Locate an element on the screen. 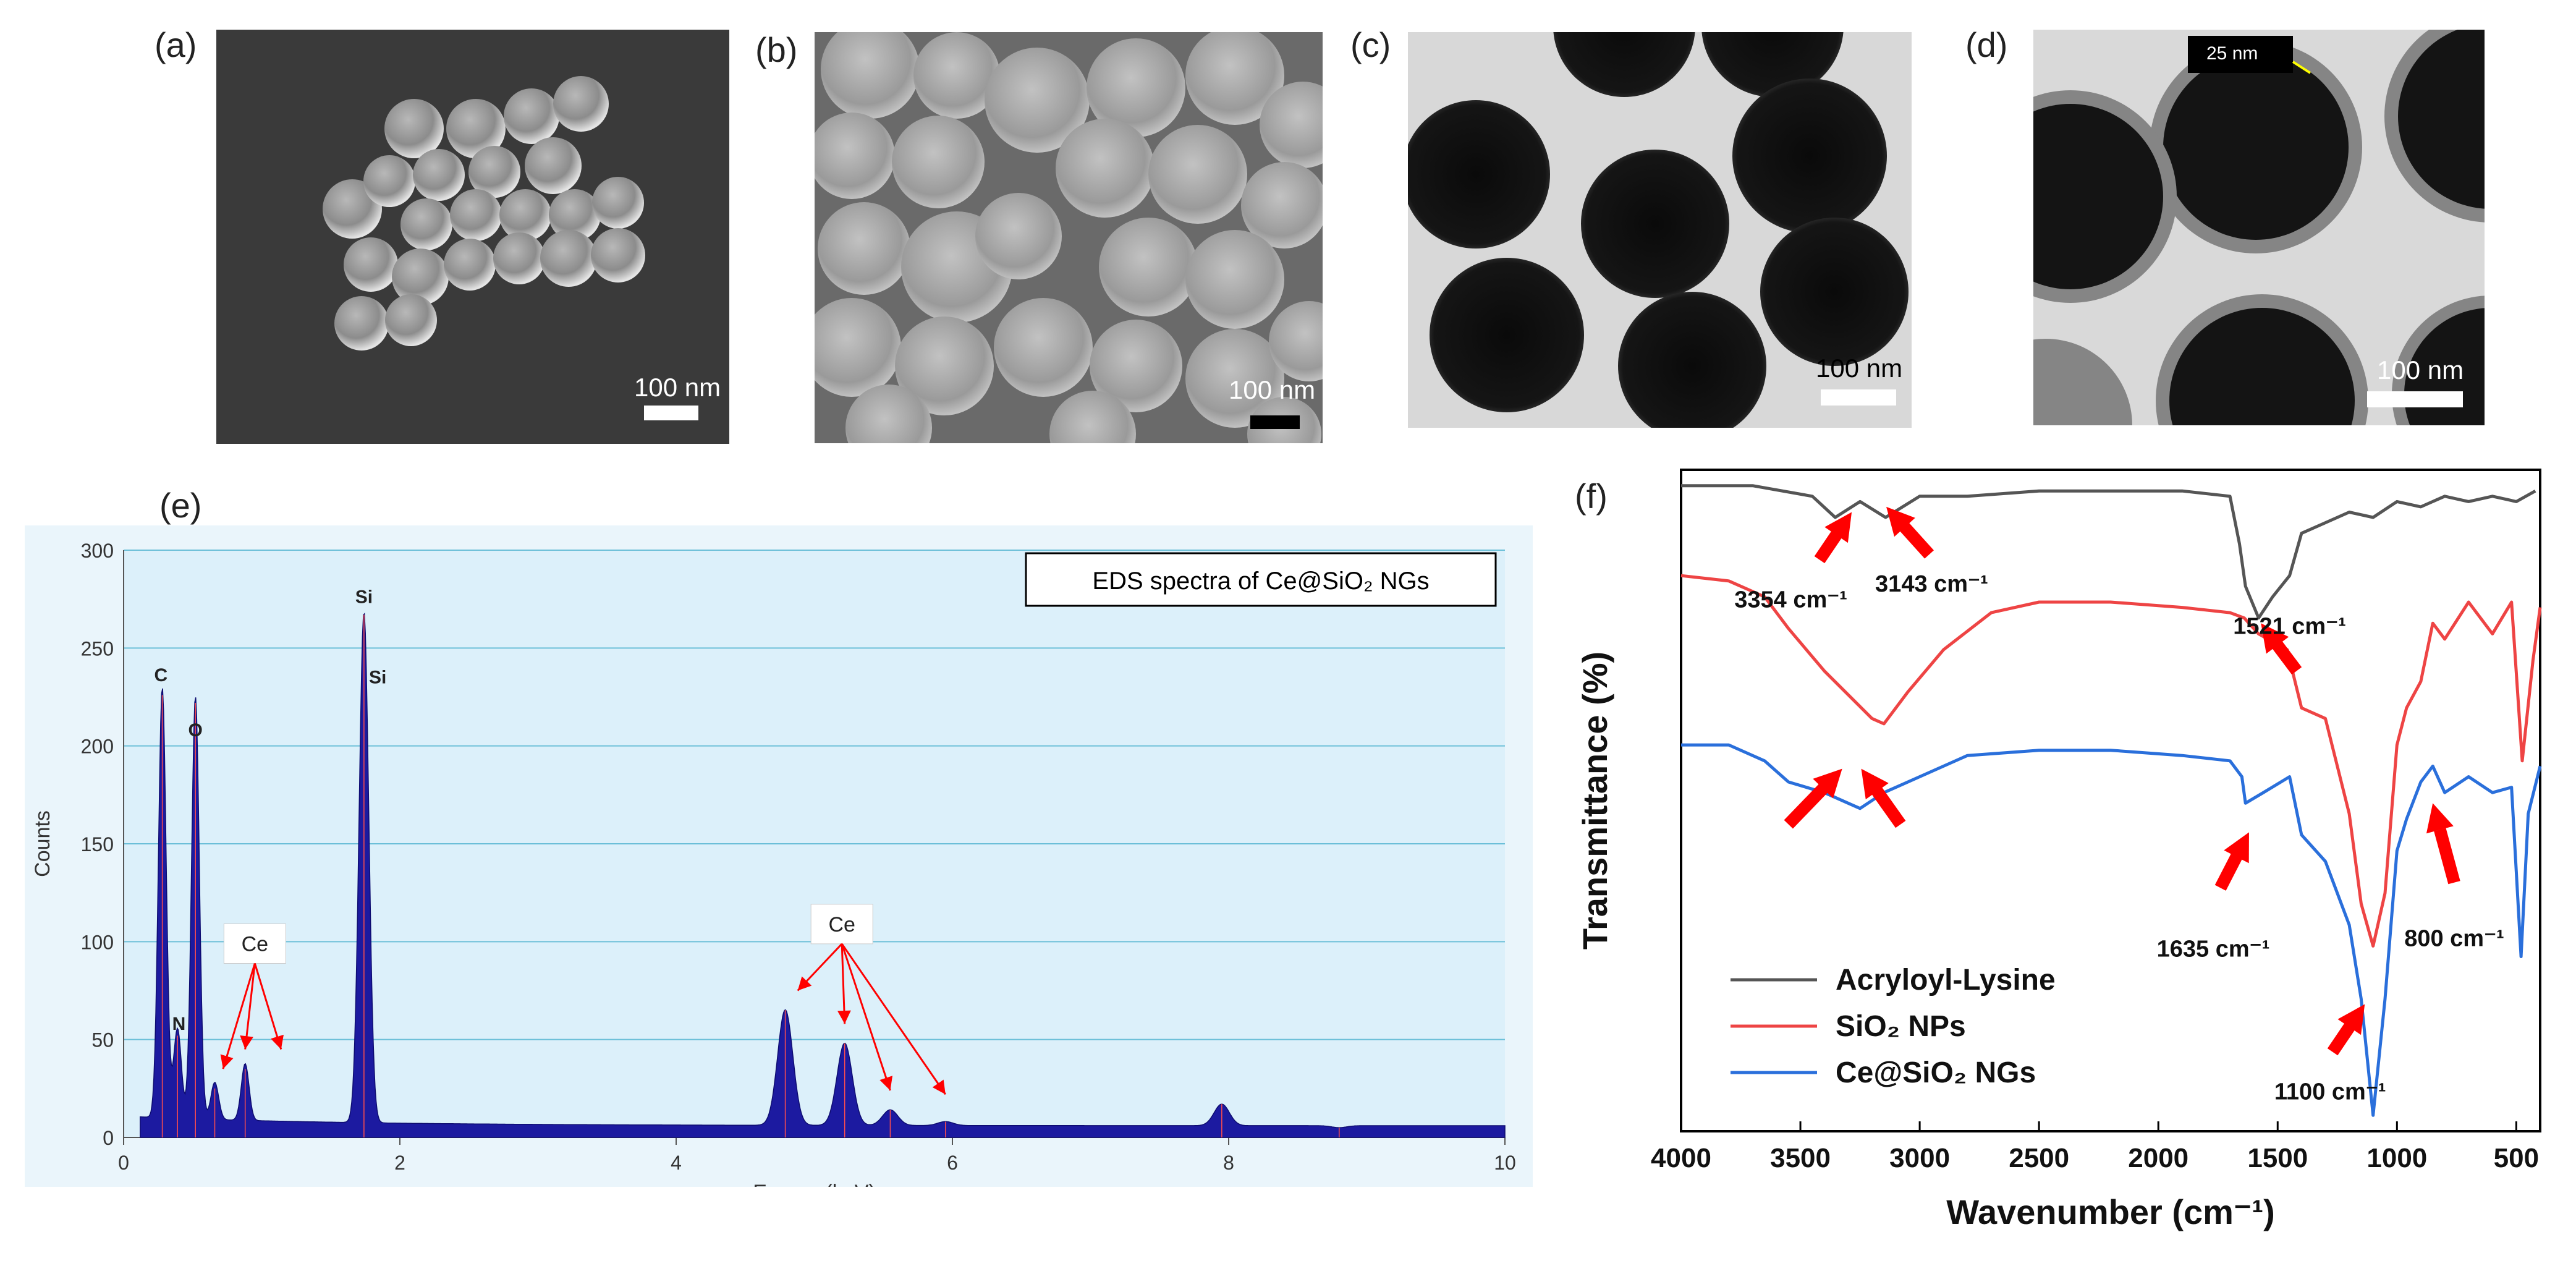  panel-f-label: (f) is located at coordinates (1591, 496).